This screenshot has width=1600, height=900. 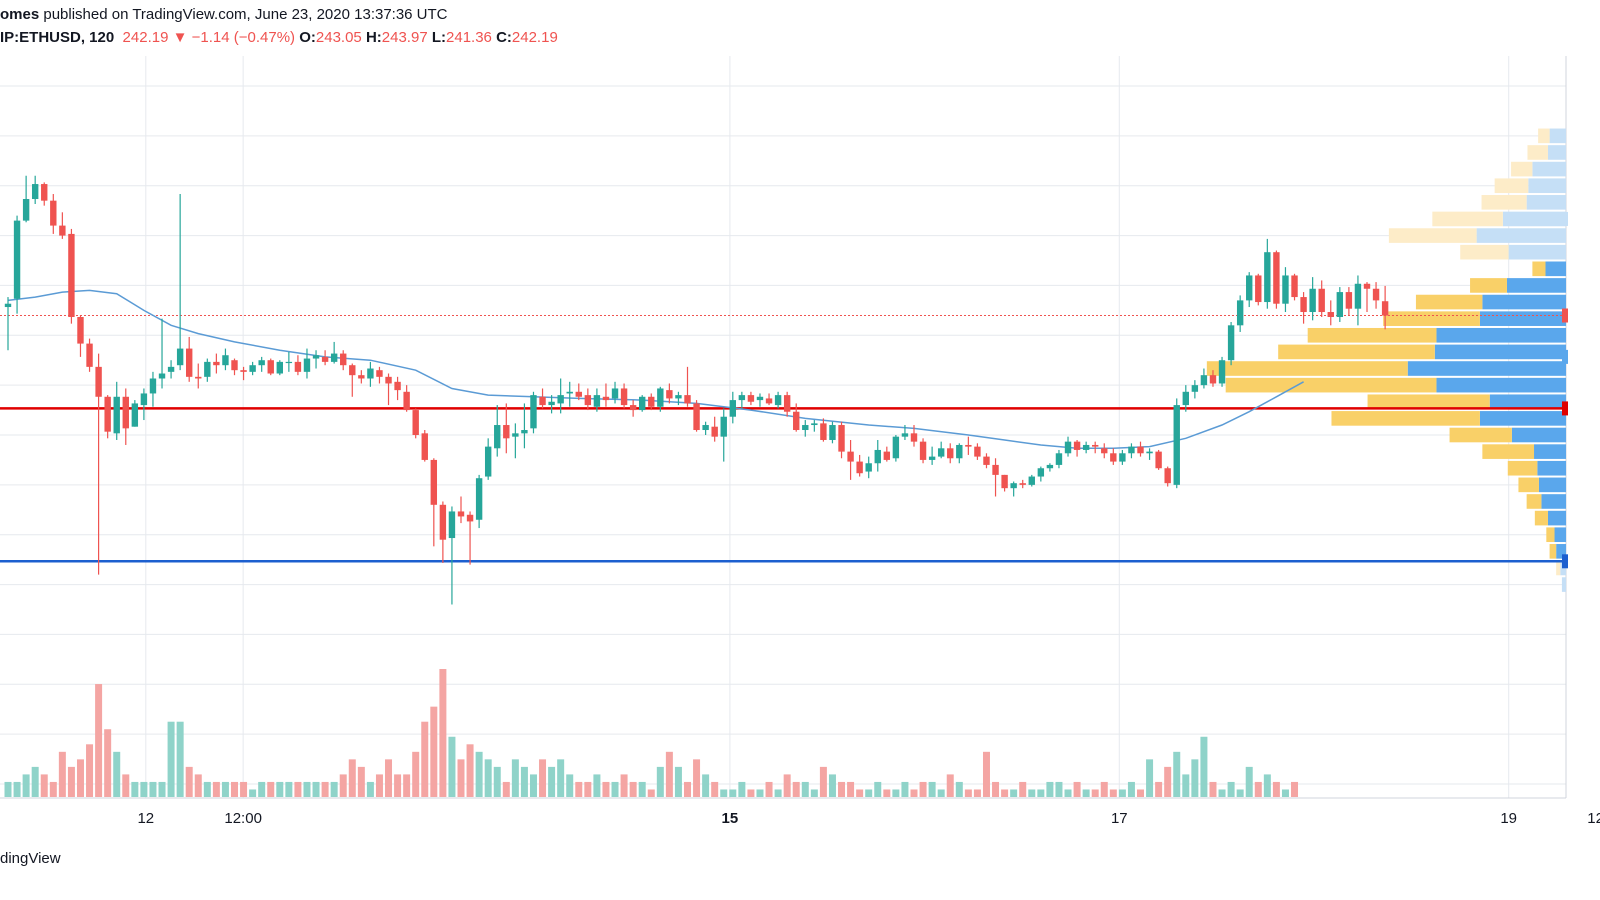 I want to click on low-value: 241.36, so click(x=469, y=37).